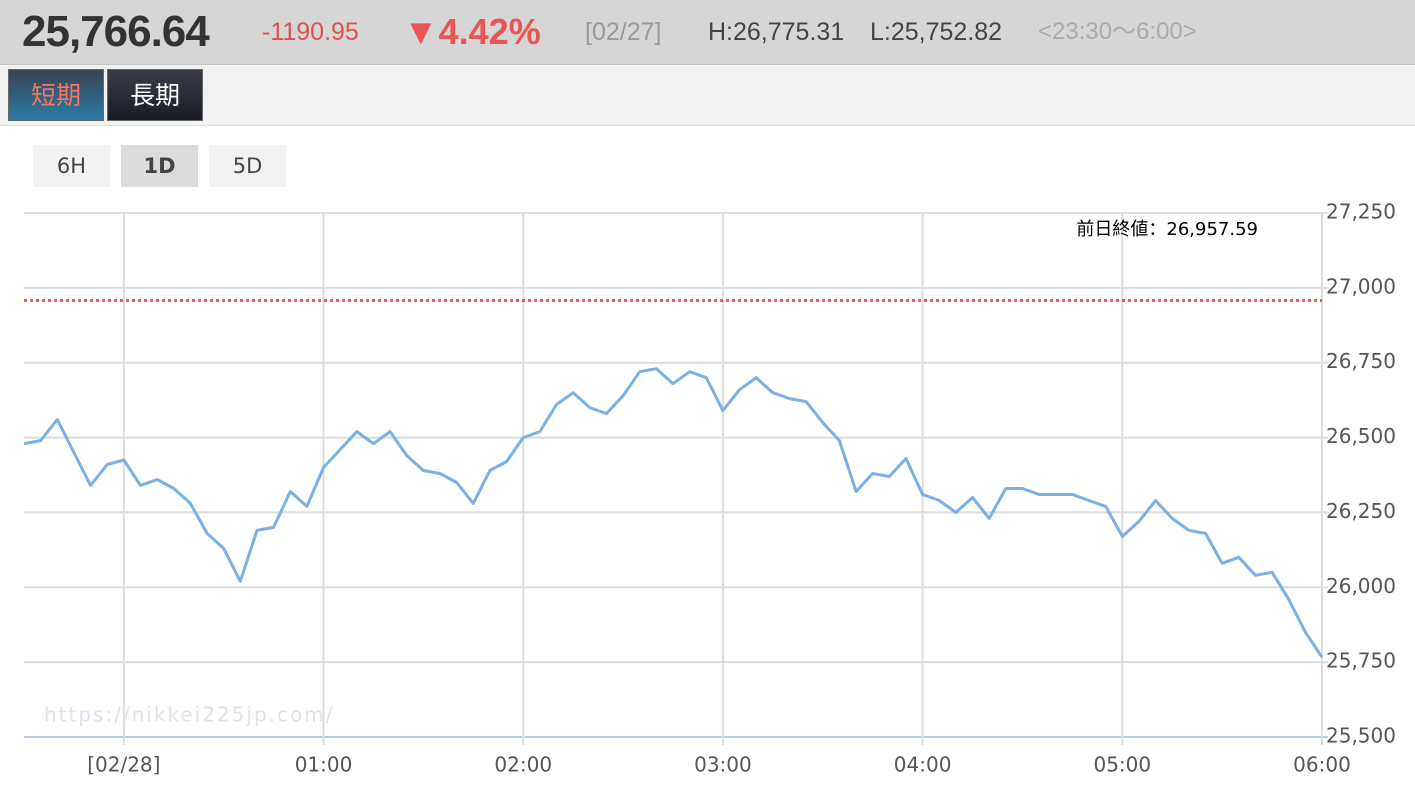  Describe the element at coordinates (1361, 436) in the screenshot. I see `y-tick-label: 26,500` at that location.